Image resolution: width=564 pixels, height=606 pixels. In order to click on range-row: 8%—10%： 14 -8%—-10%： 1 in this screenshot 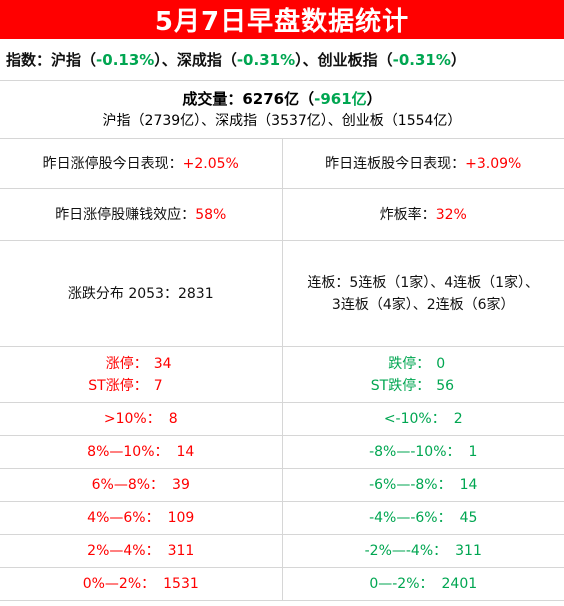, I will do `click(282, 452)`.